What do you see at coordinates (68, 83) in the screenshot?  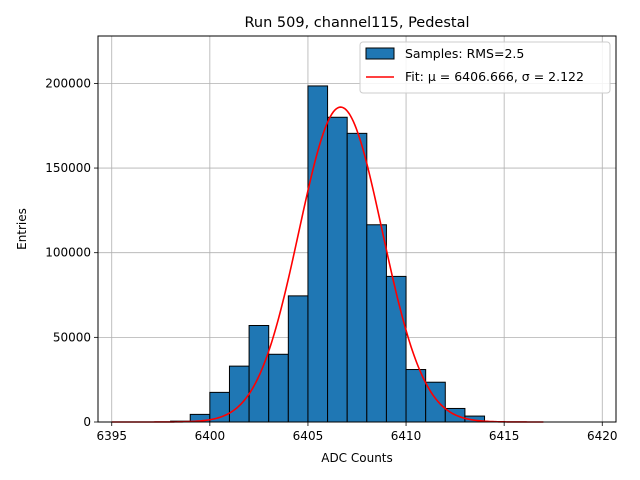 I see `y-tick-label: 200000` at bounding box center [68, 83].